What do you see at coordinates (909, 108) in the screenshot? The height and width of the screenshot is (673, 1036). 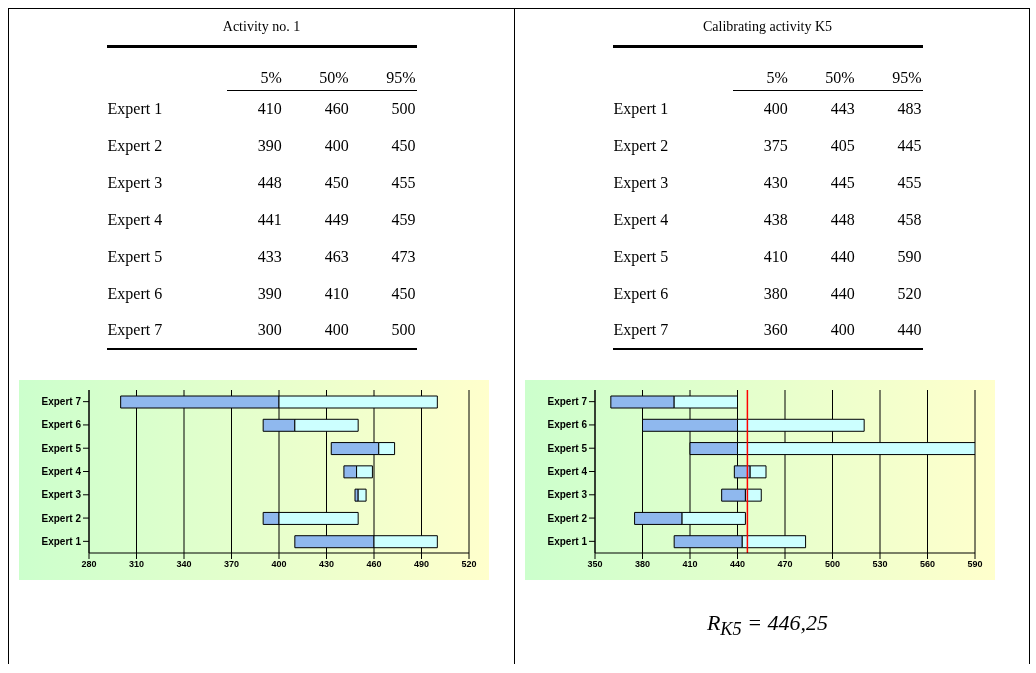 I see `text: 483` at bounding box center [909, 108].